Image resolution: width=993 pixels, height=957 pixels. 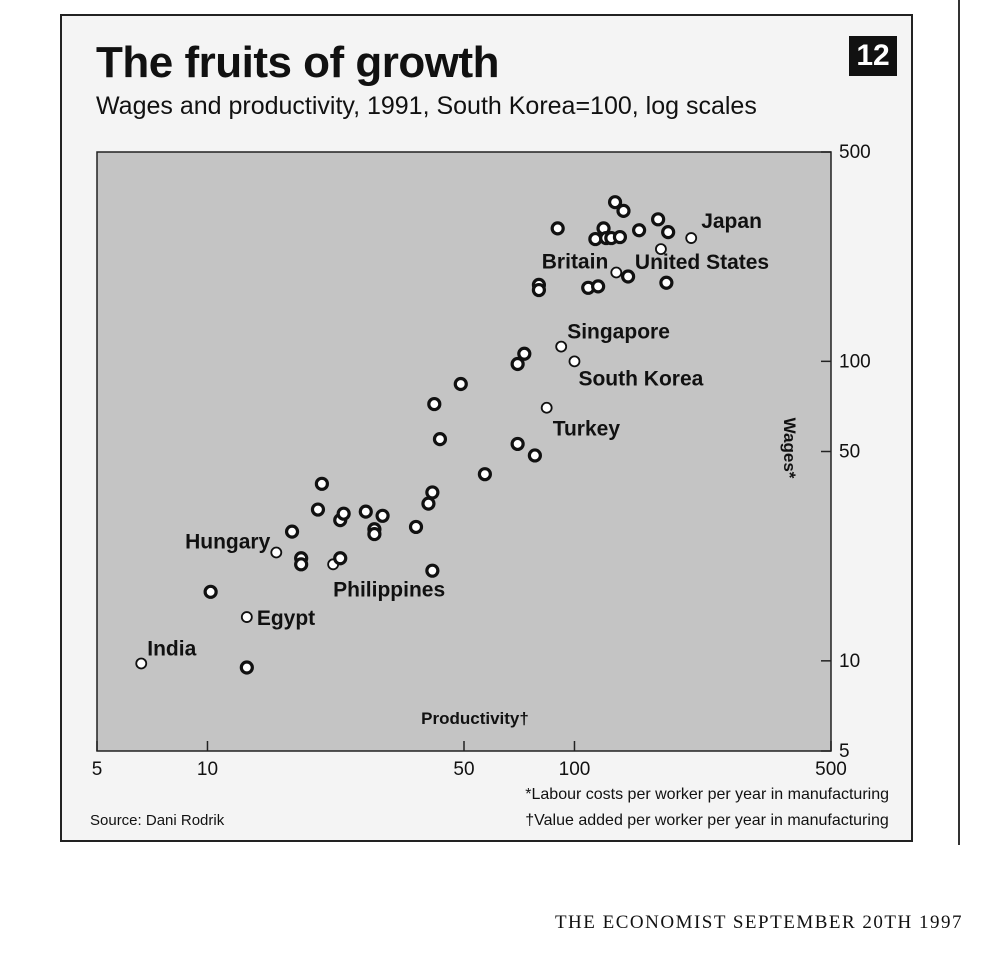 What do you see at coordinates (831, 769) in the screenshot?
I see `x-tick-label: 500` at bounding box center [831, 769].